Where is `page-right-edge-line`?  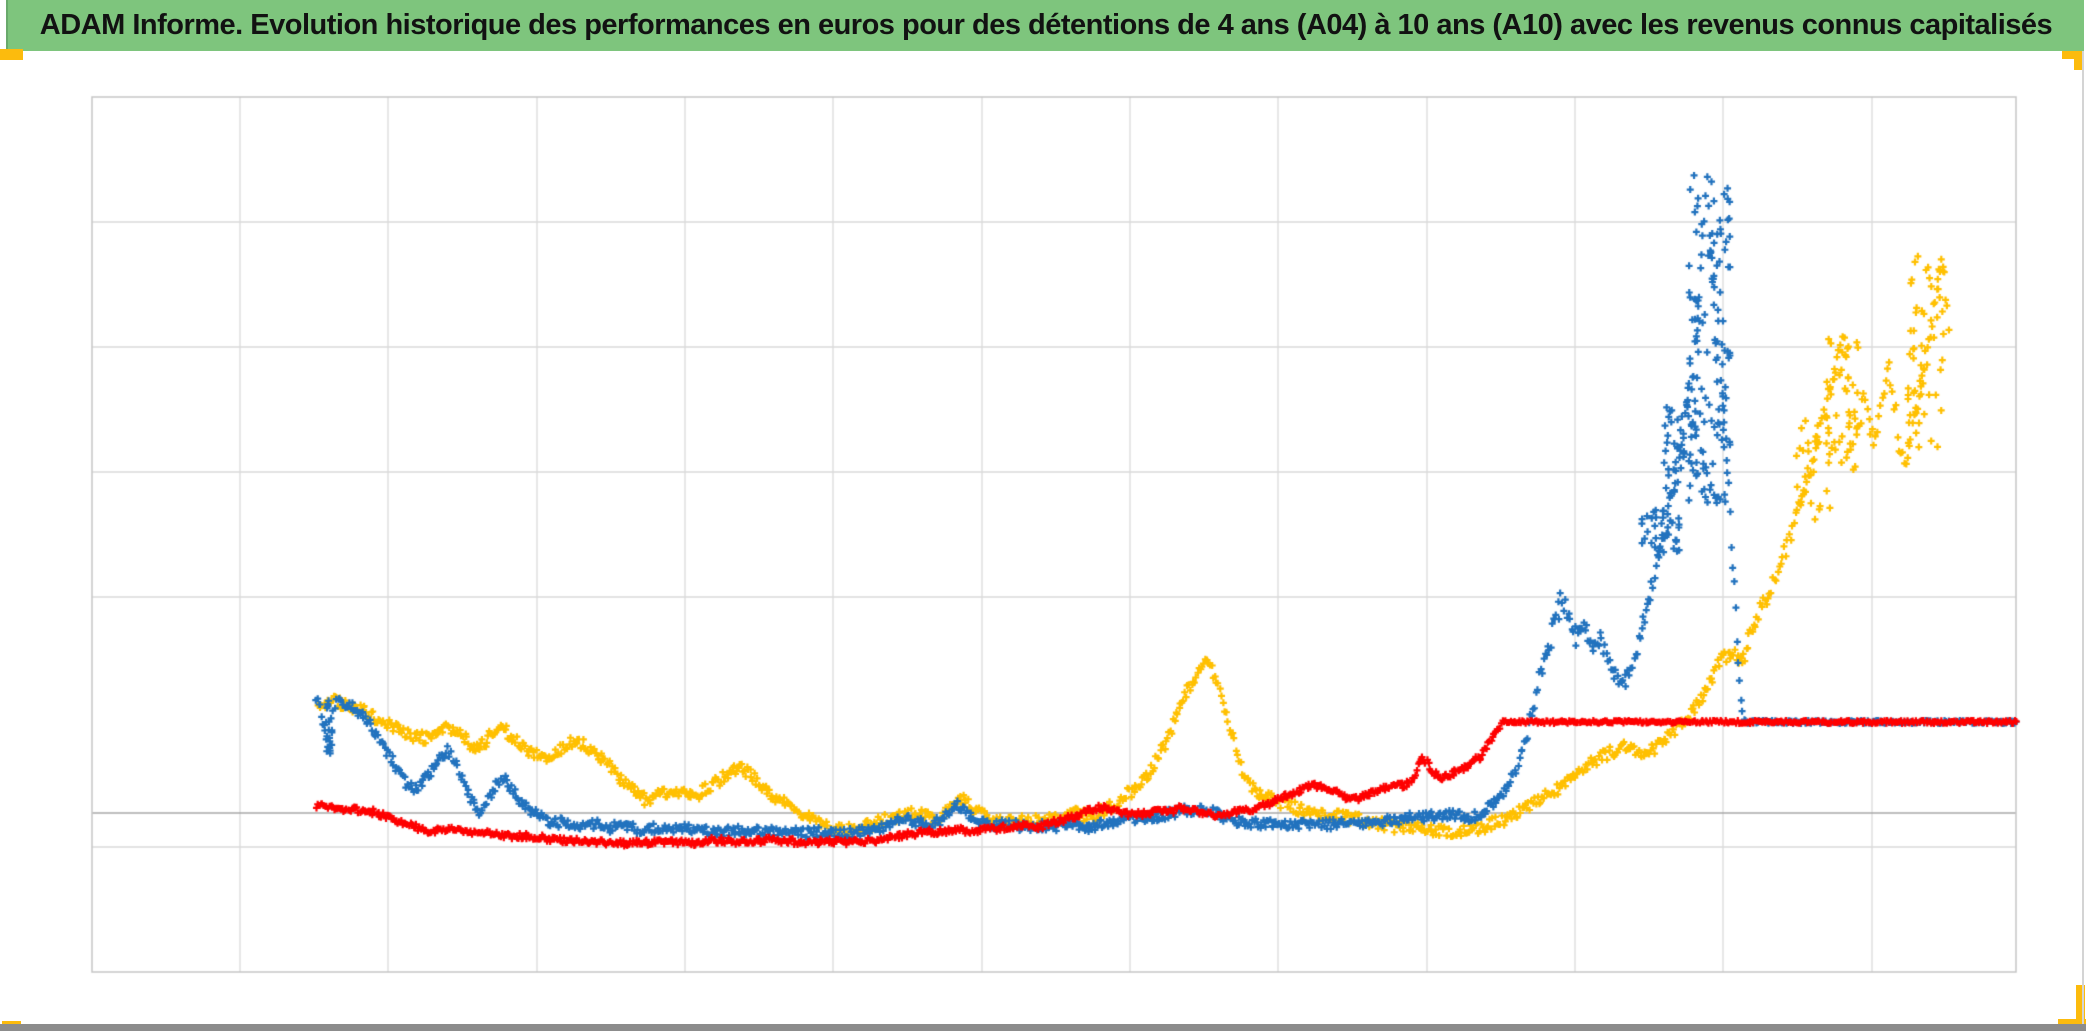
page-right-edge-line is located at coordinates (2083, 541).